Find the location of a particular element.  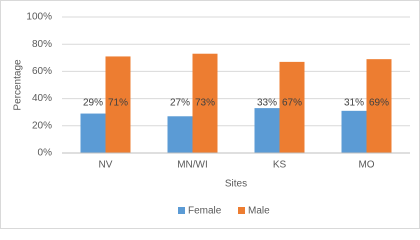

x-axis-title: Sites is located at coordinates (236, 184).